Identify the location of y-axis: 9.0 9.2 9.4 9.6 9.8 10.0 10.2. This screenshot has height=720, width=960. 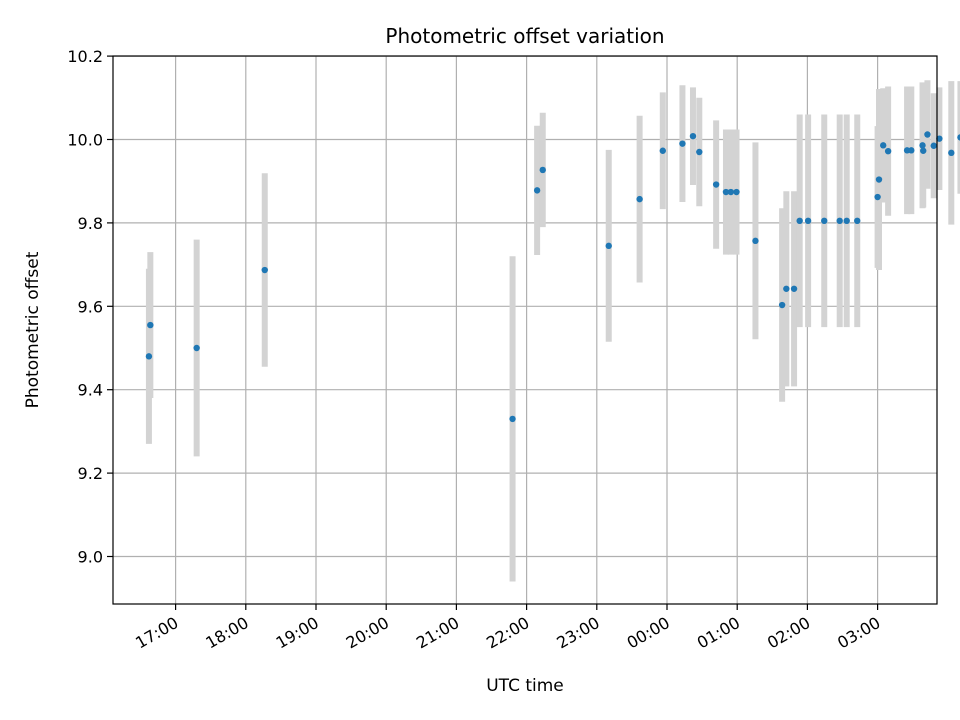
(90, 307).